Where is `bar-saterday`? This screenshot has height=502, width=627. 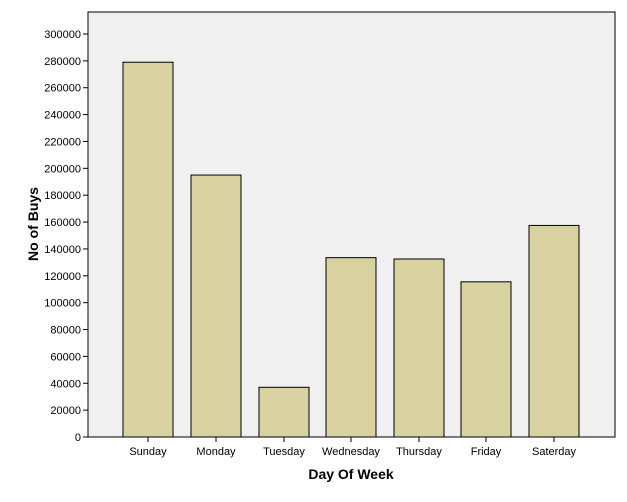
bar-saterday is located at coordinates (554, 331).